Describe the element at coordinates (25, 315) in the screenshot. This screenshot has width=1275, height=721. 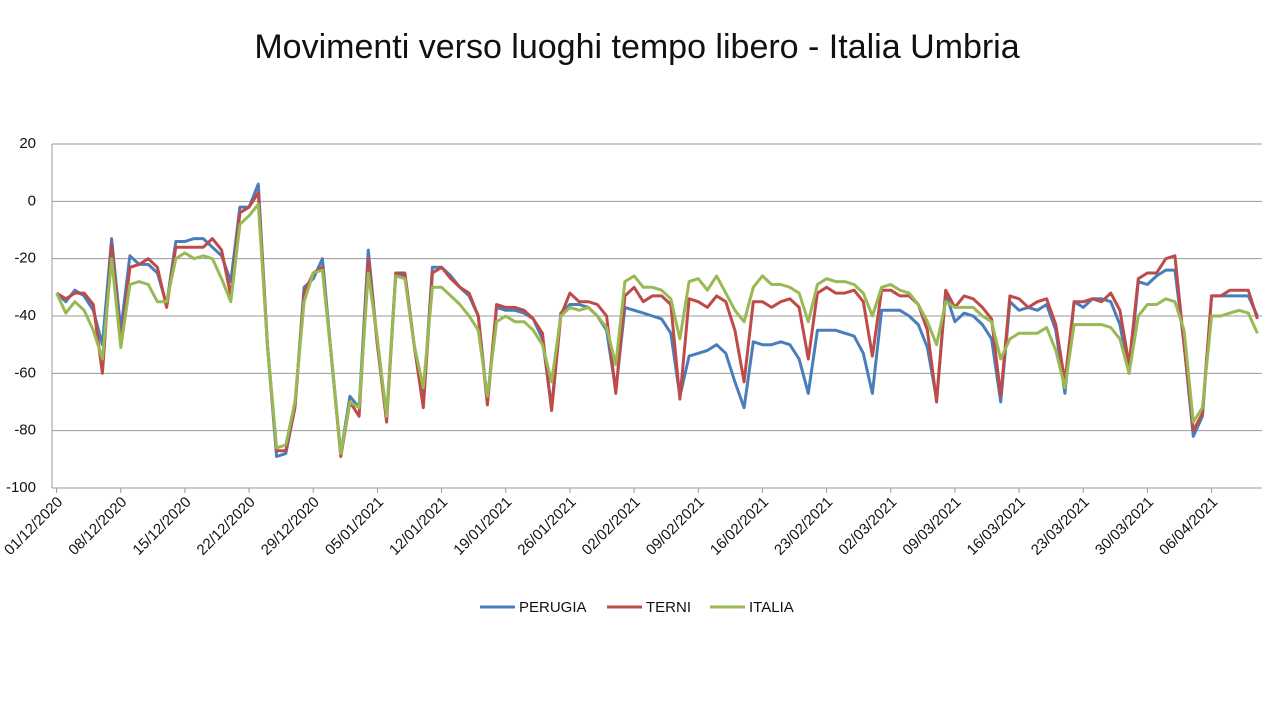
I see `y-tick-label: -40` at that location.